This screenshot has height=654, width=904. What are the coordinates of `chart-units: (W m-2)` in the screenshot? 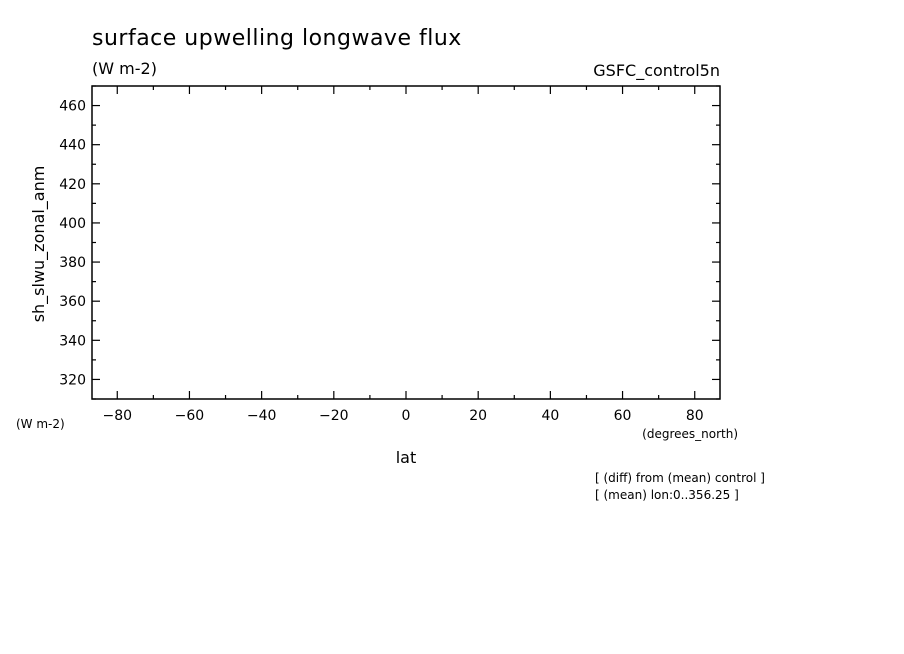 It's located at (124, 68).